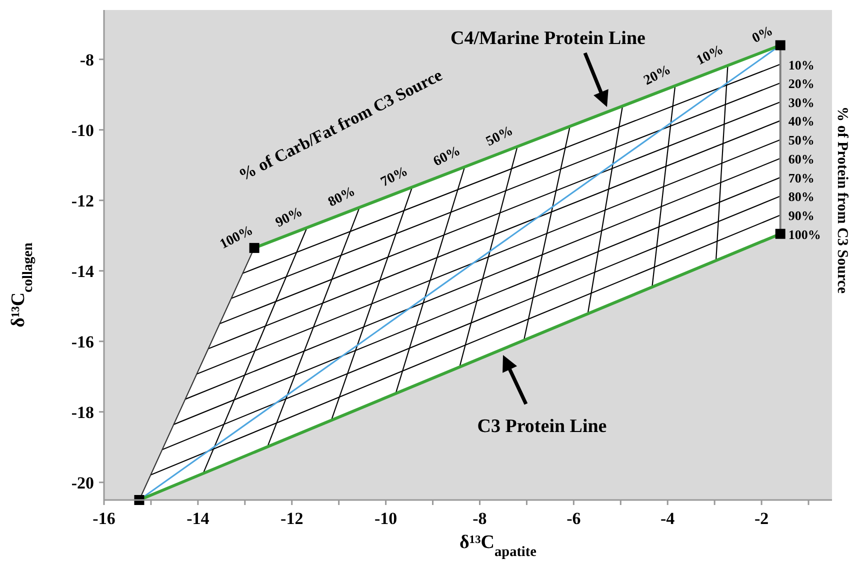  I want to click on text: 20%, so click(658, 75).